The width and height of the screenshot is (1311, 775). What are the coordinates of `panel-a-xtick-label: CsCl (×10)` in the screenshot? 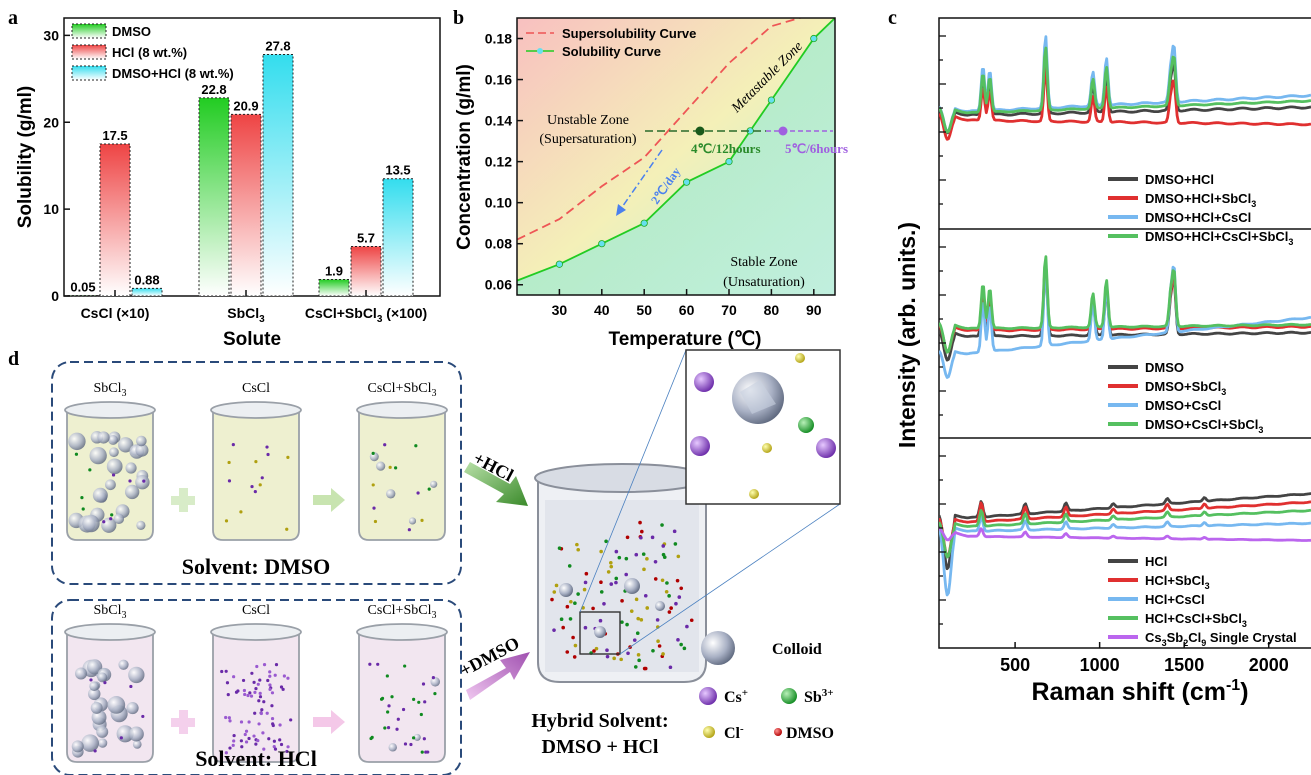 It's located at (115, 313).